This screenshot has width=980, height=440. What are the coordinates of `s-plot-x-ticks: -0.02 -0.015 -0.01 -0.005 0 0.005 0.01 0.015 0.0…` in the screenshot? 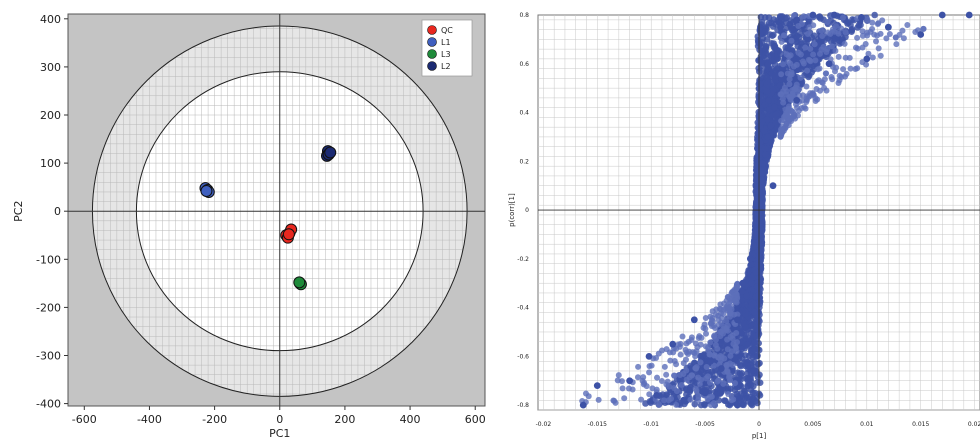 It's located at (758, 424).